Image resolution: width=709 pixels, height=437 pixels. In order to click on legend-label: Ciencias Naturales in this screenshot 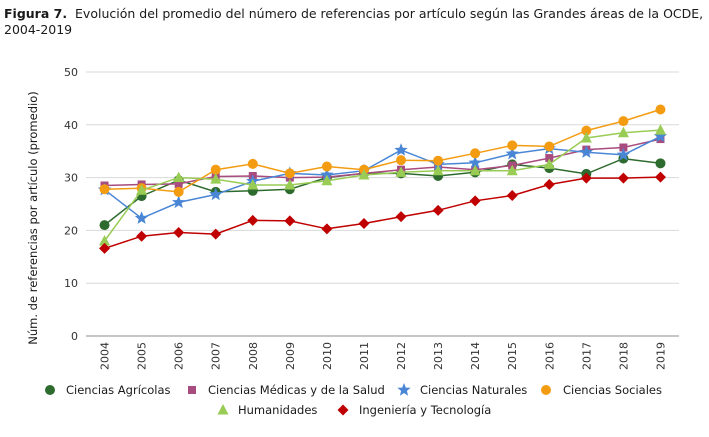, I will do `click(473, 390)`.